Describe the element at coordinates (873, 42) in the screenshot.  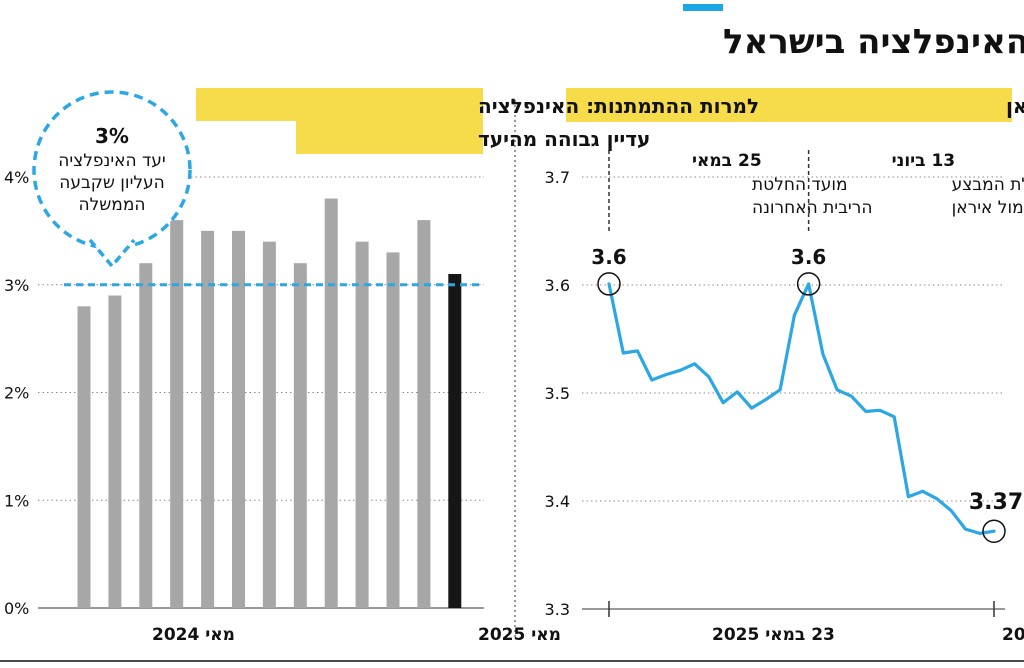
I see `main-title: צלילת הדולר והאינפלציה בישראל` at that location.